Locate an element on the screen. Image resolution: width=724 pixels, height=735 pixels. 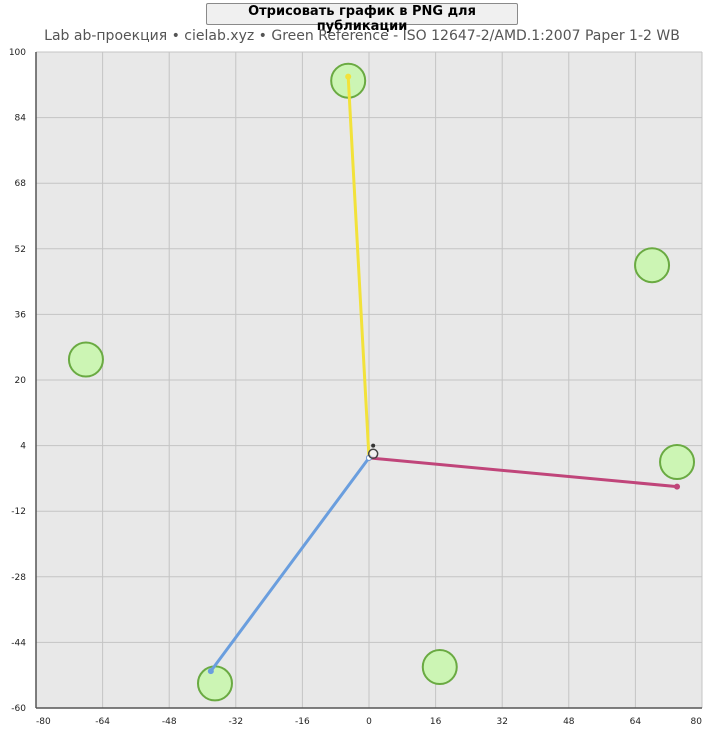
y-tick-label: 4 is located at coordinates (23, 447).